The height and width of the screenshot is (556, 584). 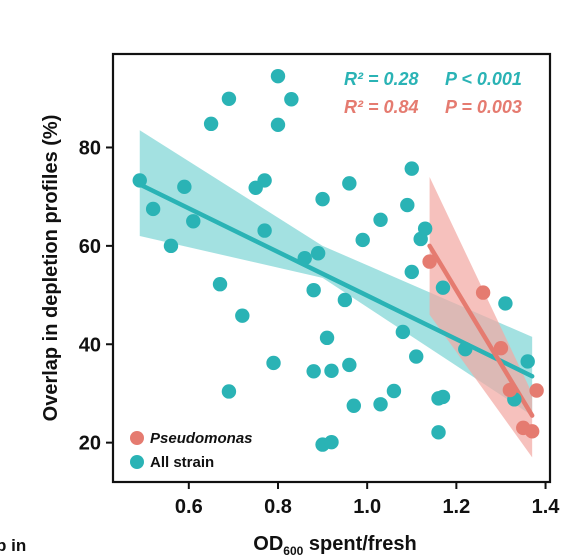 I want to click on x-tick-label: 1.4, so click(x=546, y=507).